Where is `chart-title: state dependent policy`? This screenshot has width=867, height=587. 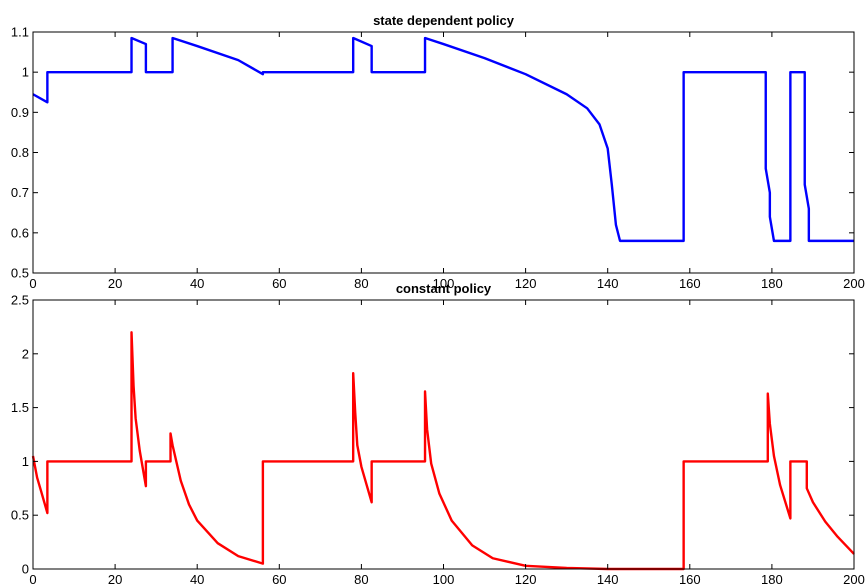
chart-title: state dependent policy is located at coordinates (444, 20).